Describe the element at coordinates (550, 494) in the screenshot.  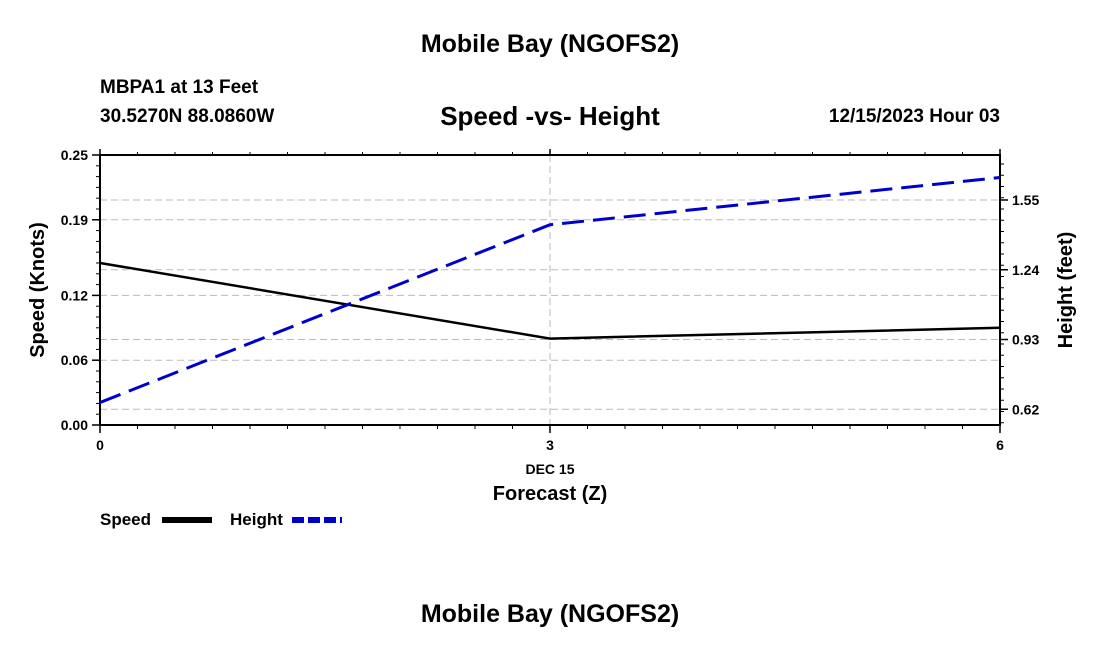
I see `x-axis-label: Forecast (Z)` at that location.